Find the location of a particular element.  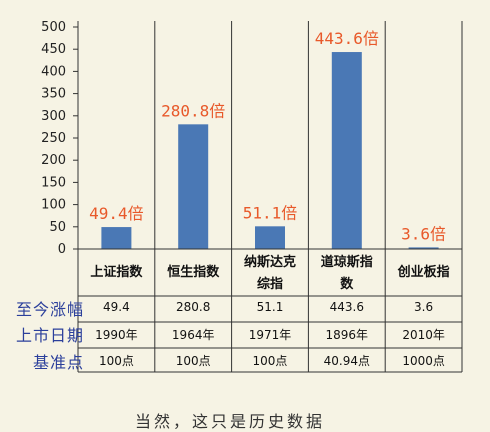

category-label-1: 恒生指数 is located at coordinates (193, 272).